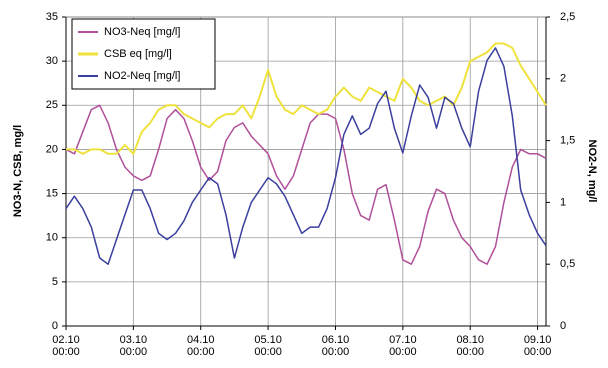  I want to click on x-tick-label: 07.10 00:00, so click(403, 346).